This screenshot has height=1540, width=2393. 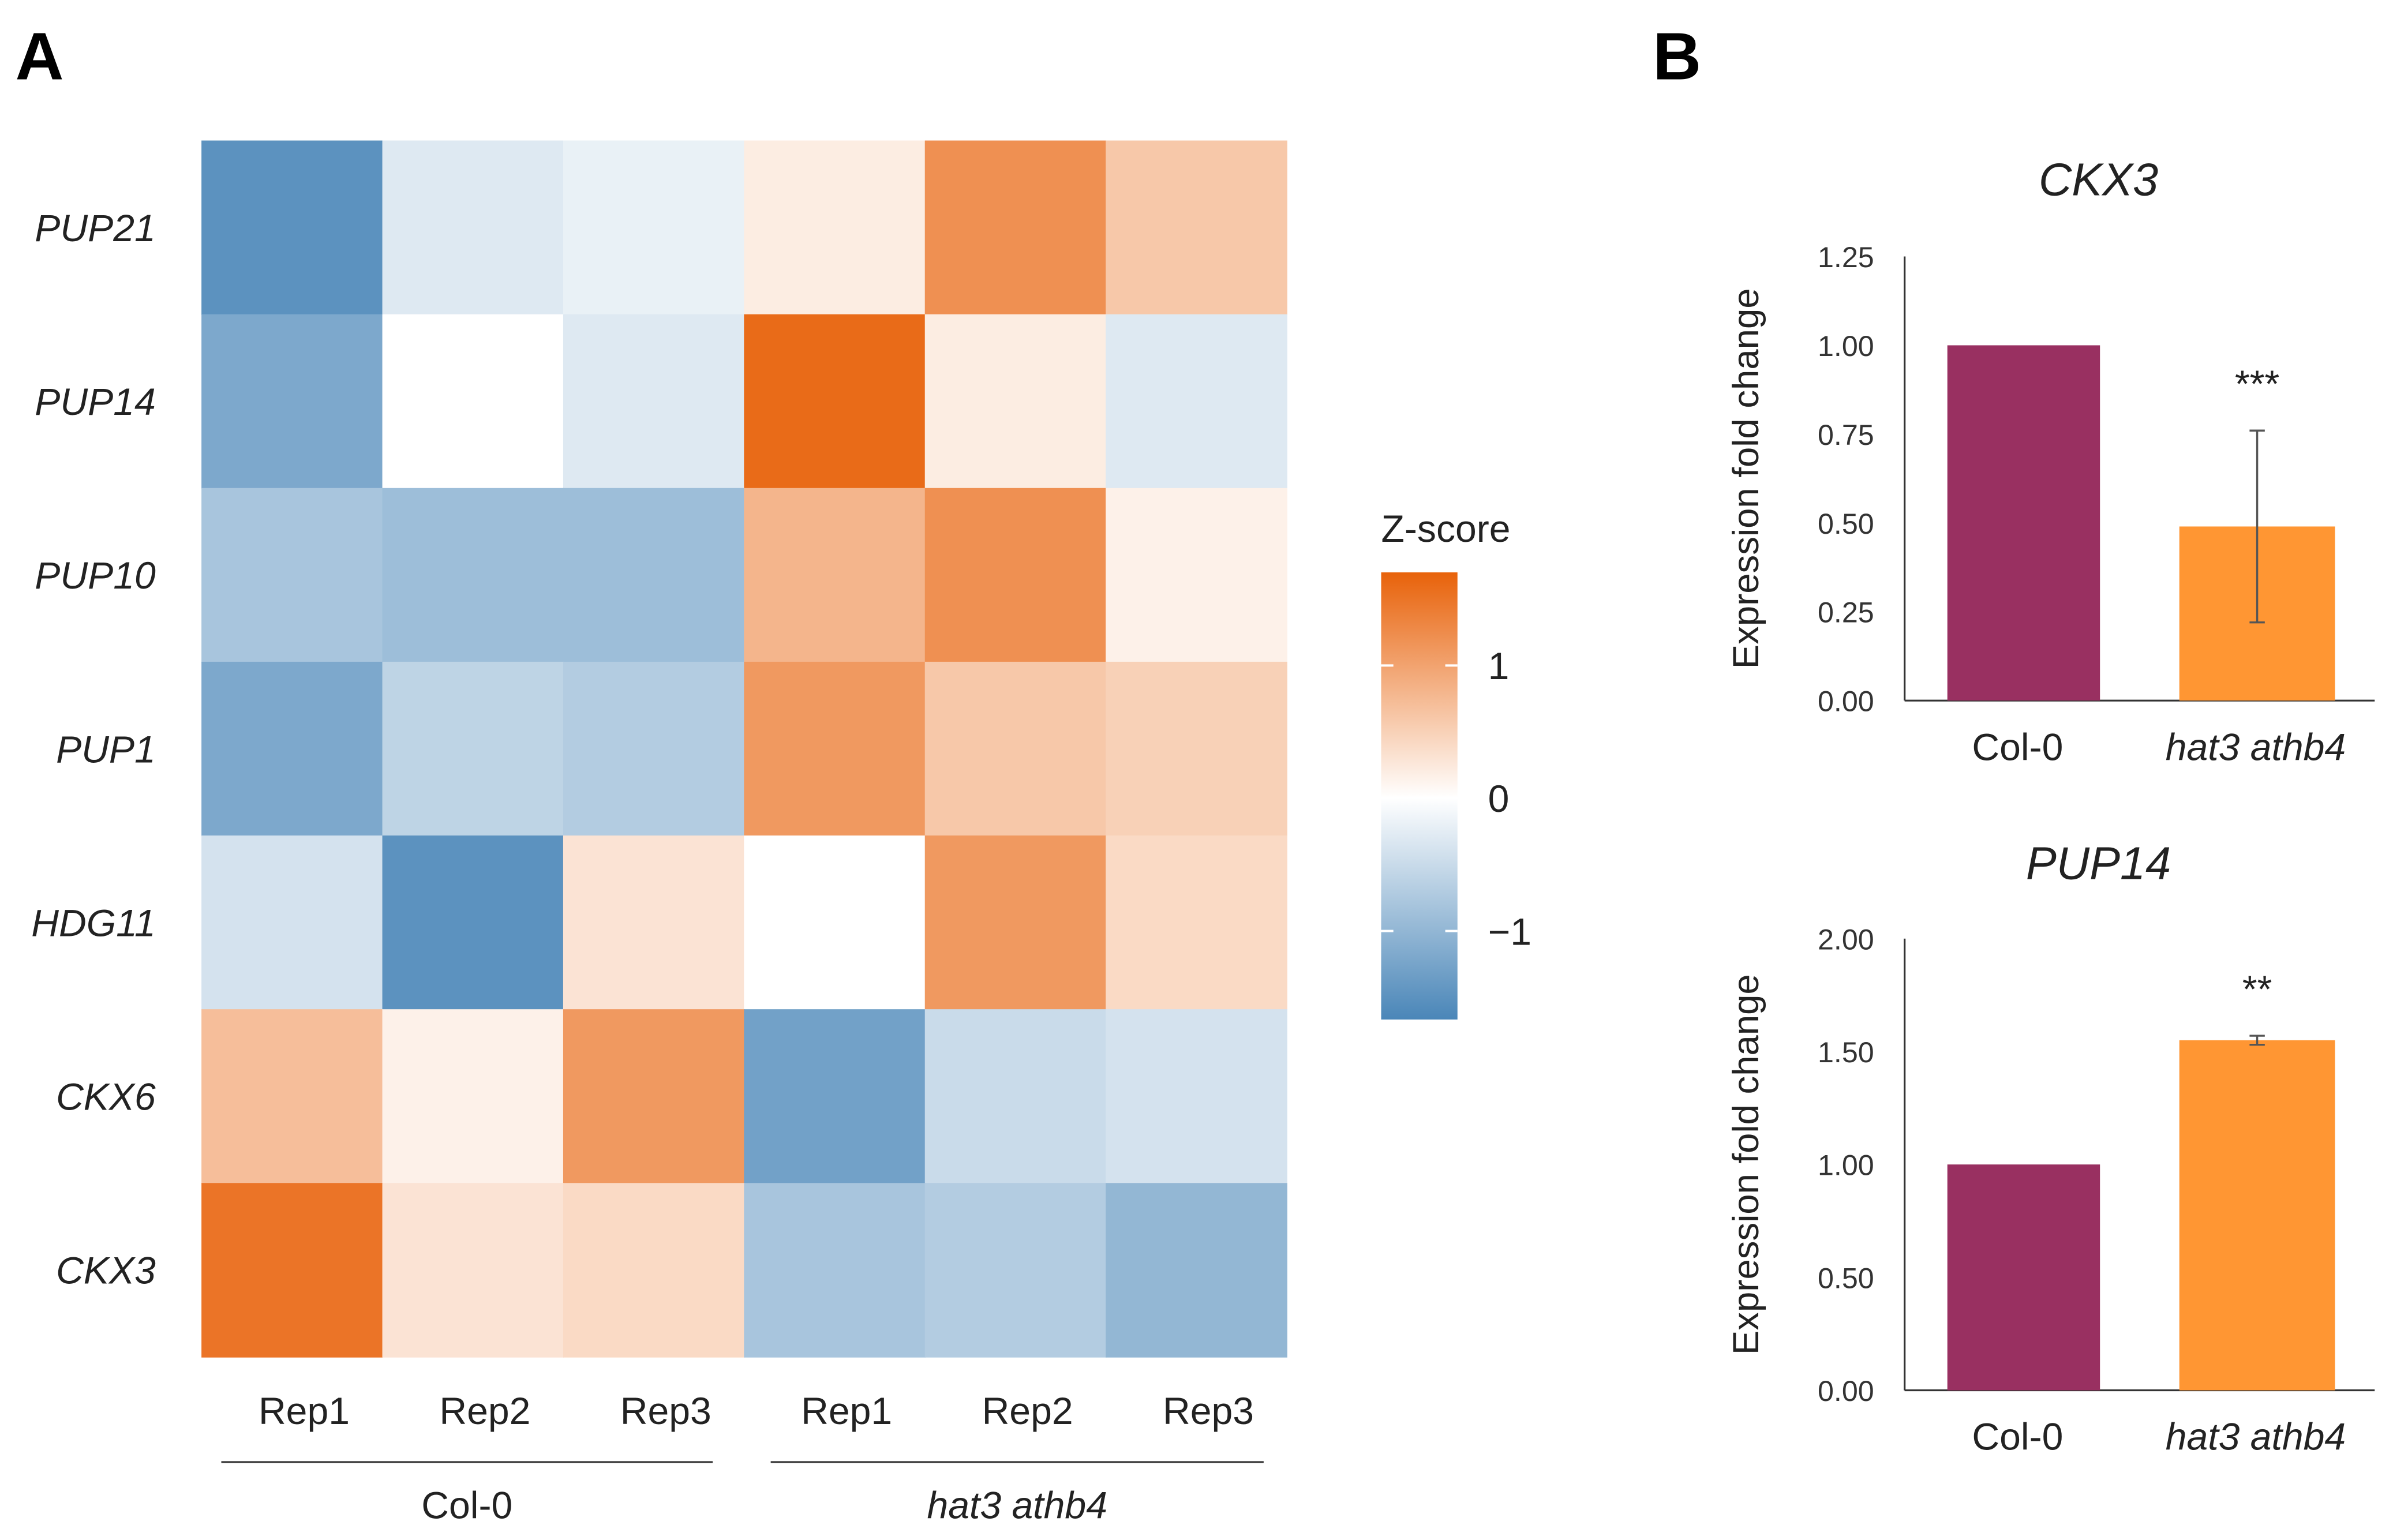 What do you see at coordinates (2098, 179) in the screenshot?
I see `chart-title: CKX3` at bounding box center [2098, 179].